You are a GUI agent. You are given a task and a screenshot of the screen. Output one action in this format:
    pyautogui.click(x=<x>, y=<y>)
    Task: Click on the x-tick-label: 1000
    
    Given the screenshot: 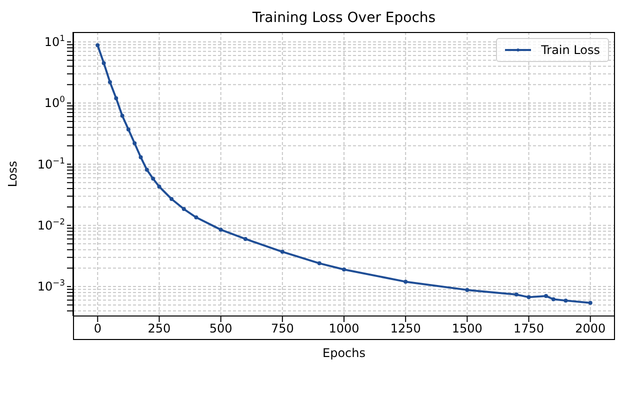 What is the action you would take?
    pyautogui.click(x=344, y=329)
    